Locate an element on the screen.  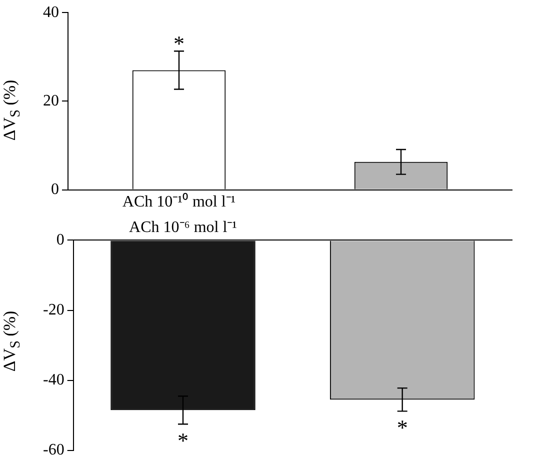
x-tick-label: ACh 10⁻¹⁰ mol l⁻¹ is located at coordinates (179, 201).